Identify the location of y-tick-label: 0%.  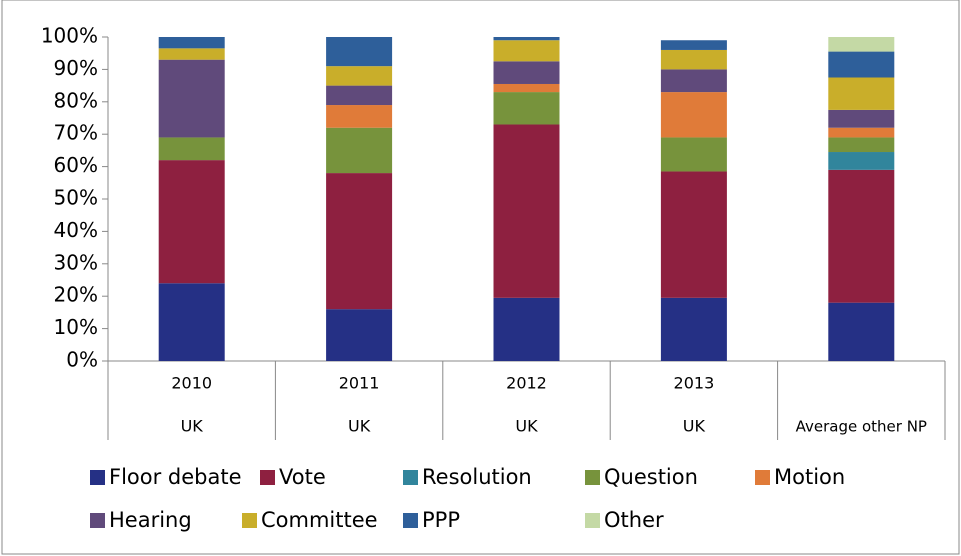
(82, 360).